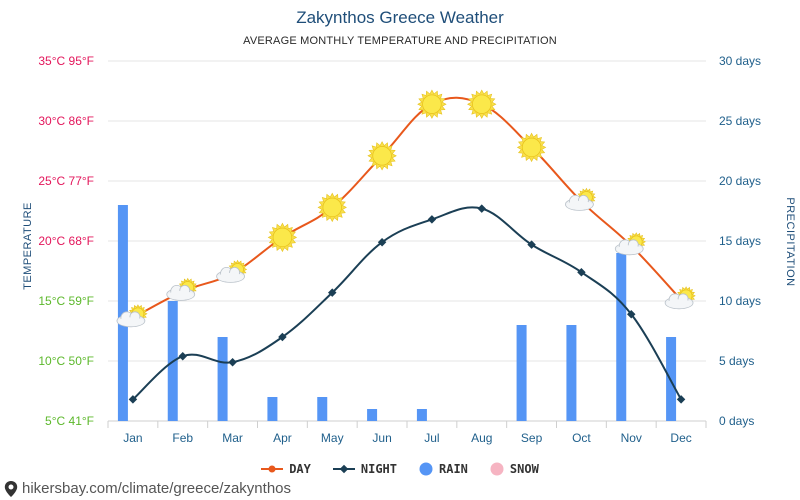  I want to click on legend-night: NIGHT, so click(364, 469).